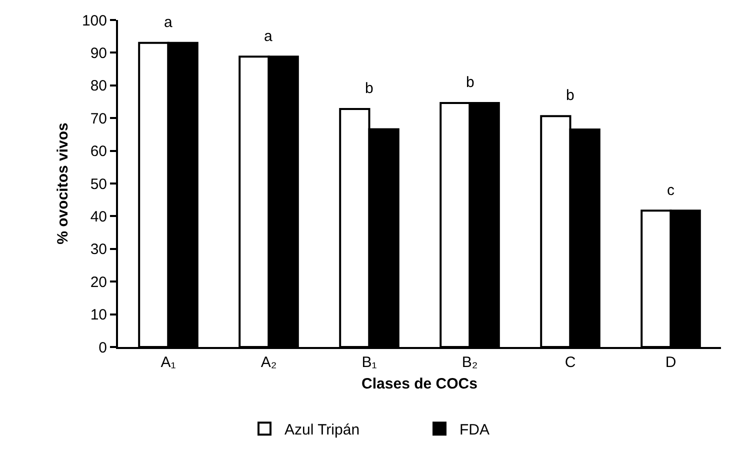 This screenshot has height=458, width=739. What do you see at coordinates (322, 430) in the screenshot?
I see `legend-label: Azul Tripán` at bounding box center [322, 430].